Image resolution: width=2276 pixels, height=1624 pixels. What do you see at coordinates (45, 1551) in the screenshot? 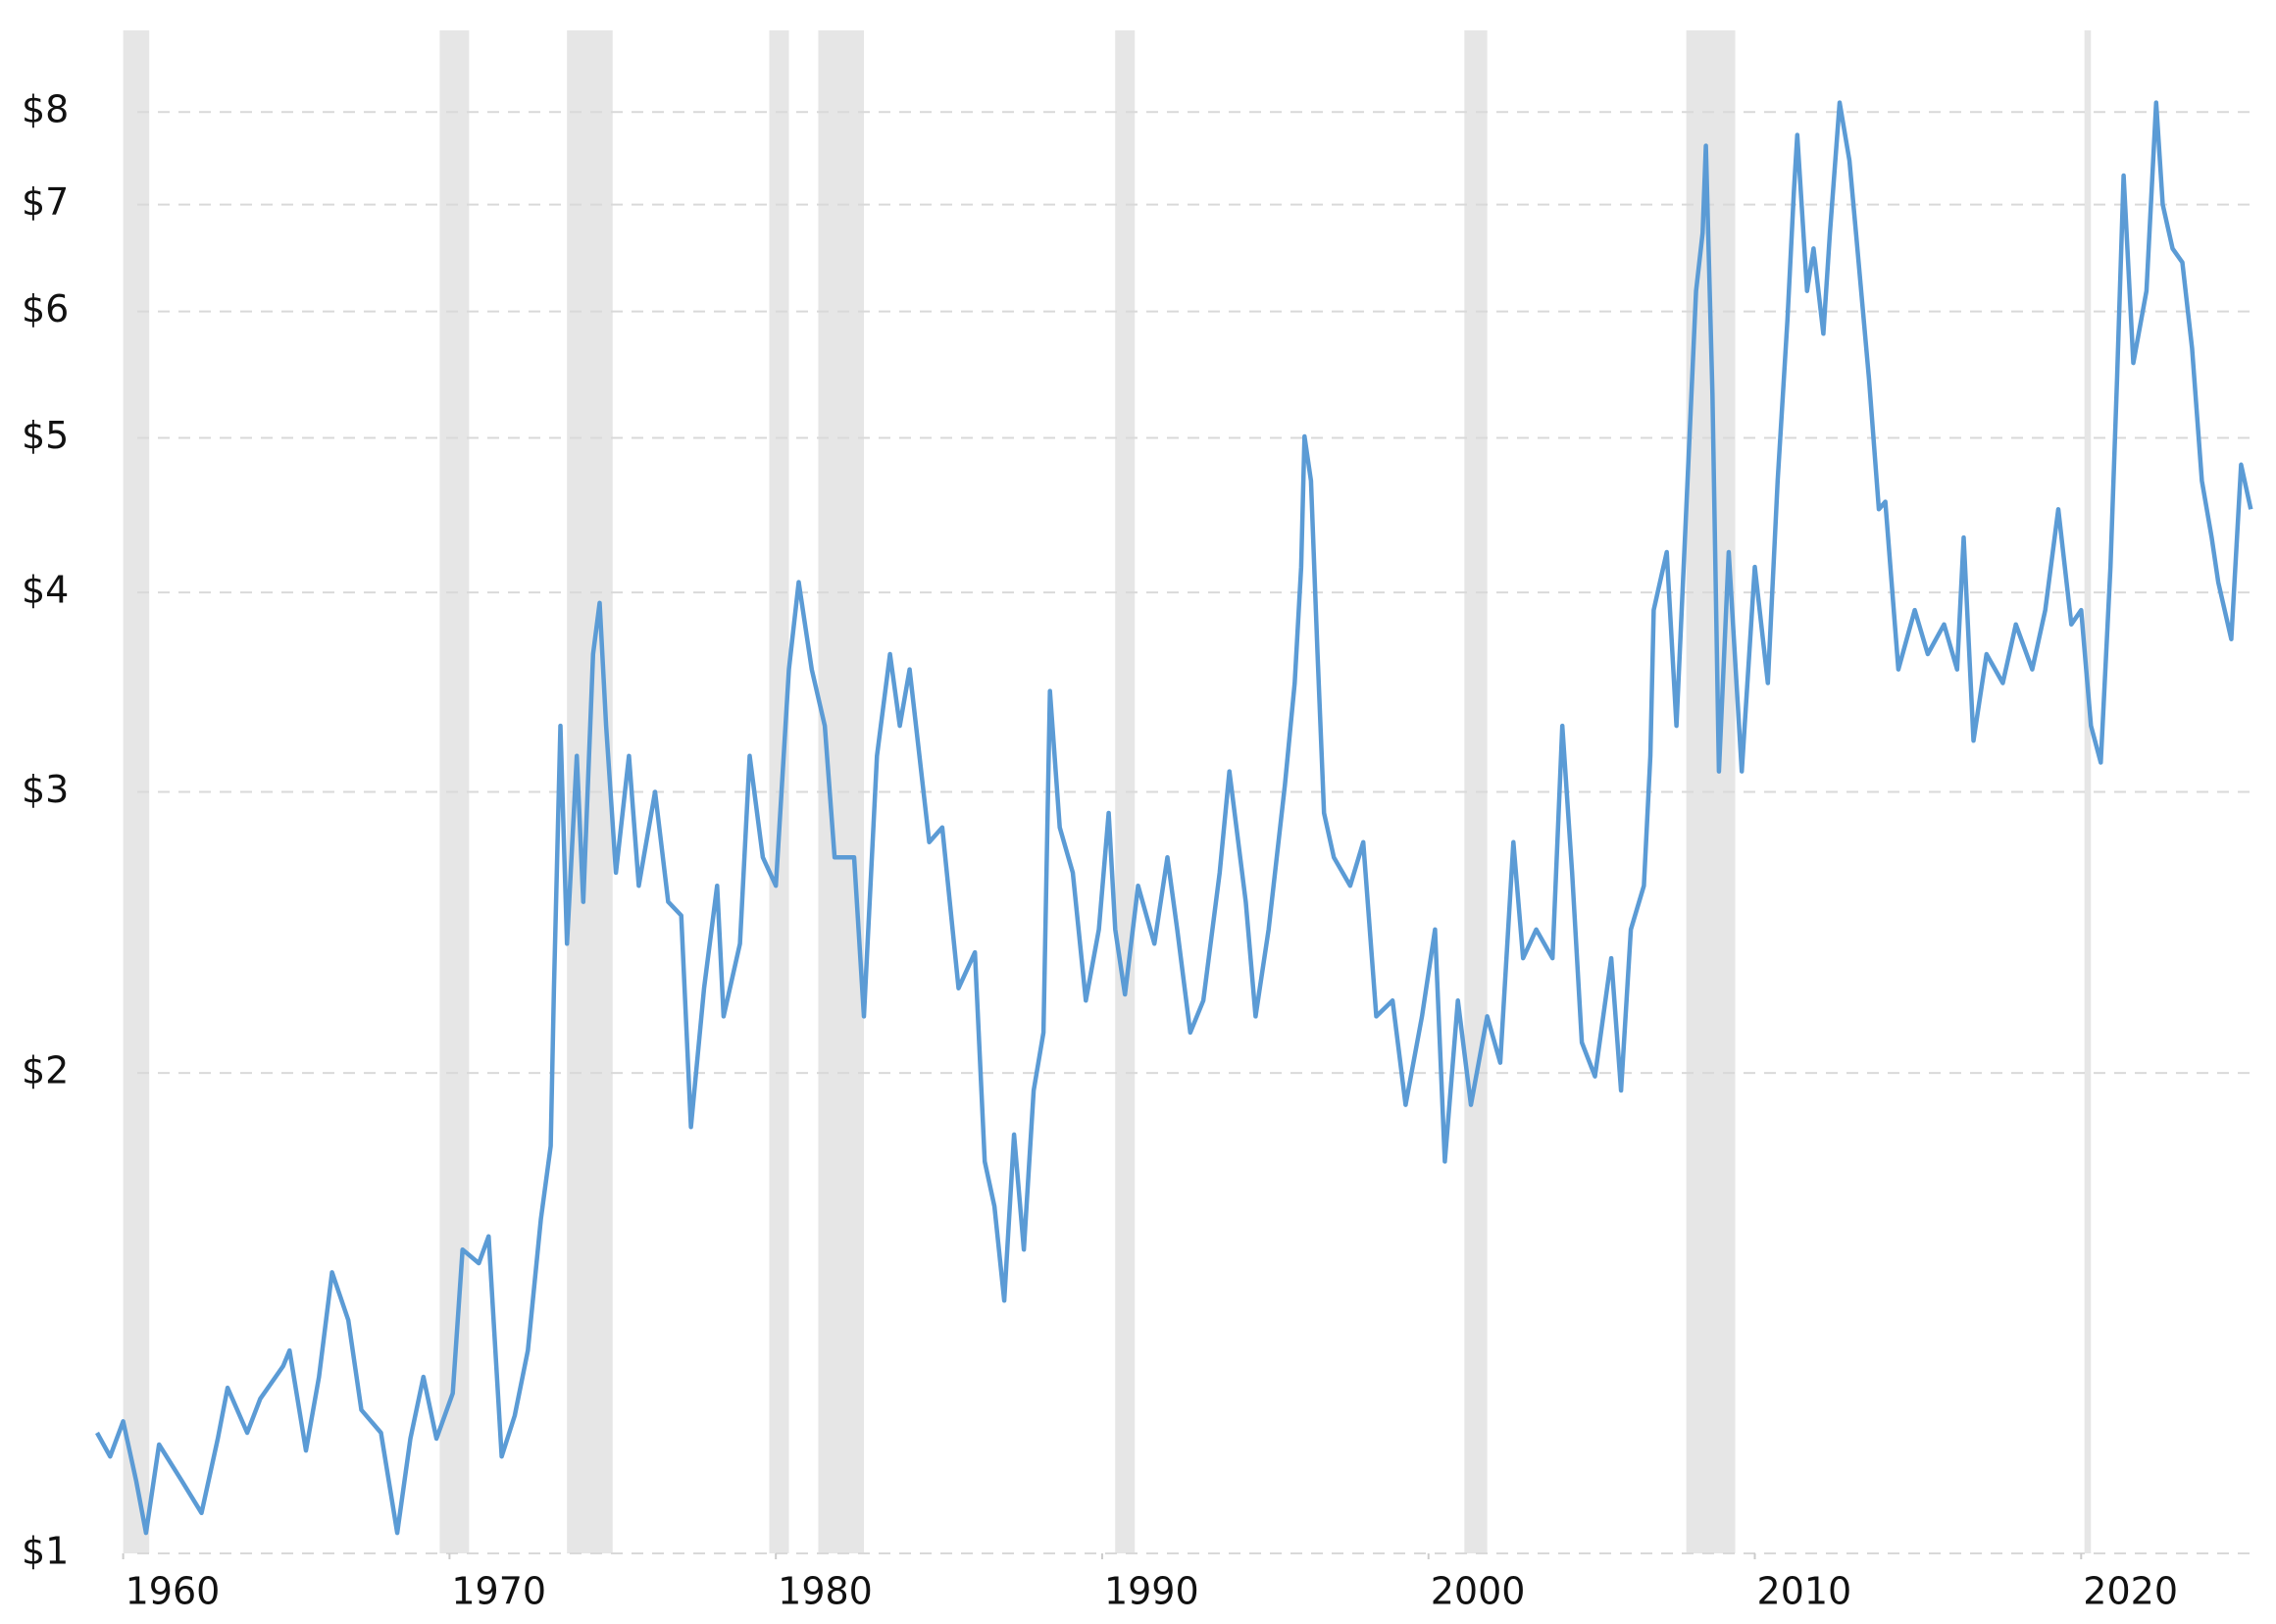
I see `y-tick-label: $1` at bounding box center [45, 1551].